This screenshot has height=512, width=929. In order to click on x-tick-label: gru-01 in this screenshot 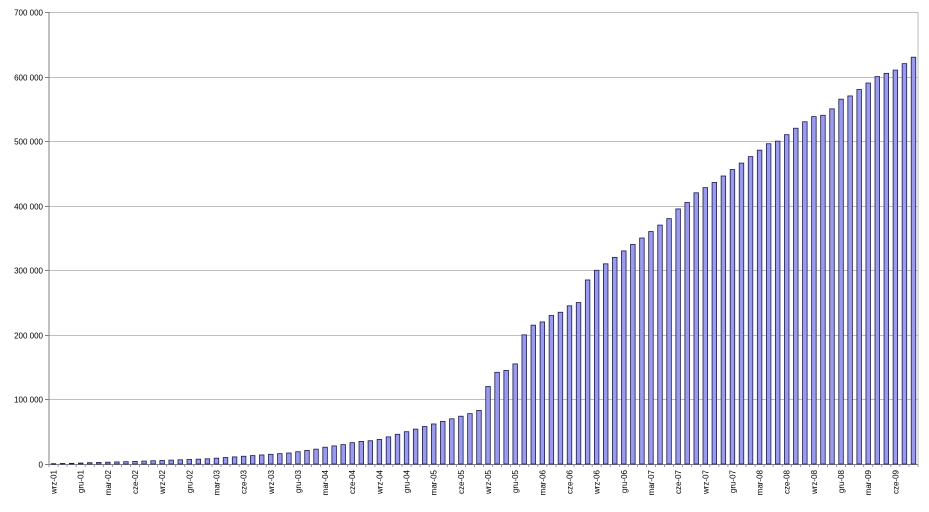, I will do `click(81, 481)`.